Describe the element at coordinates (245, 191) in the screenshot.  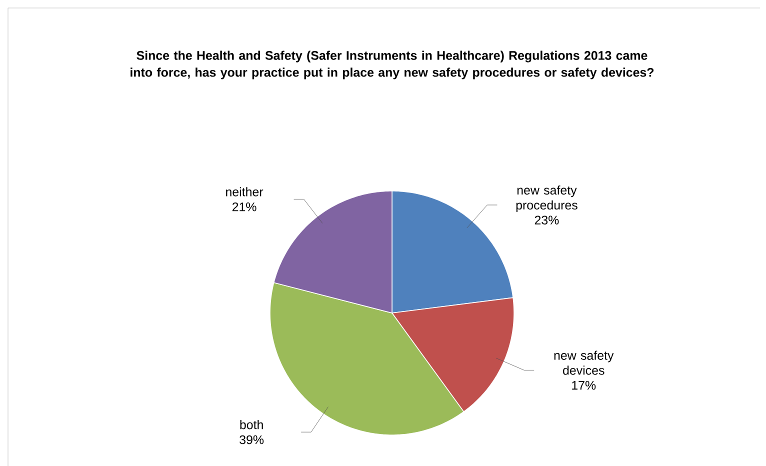
I see `slice-label: neither` at that location.